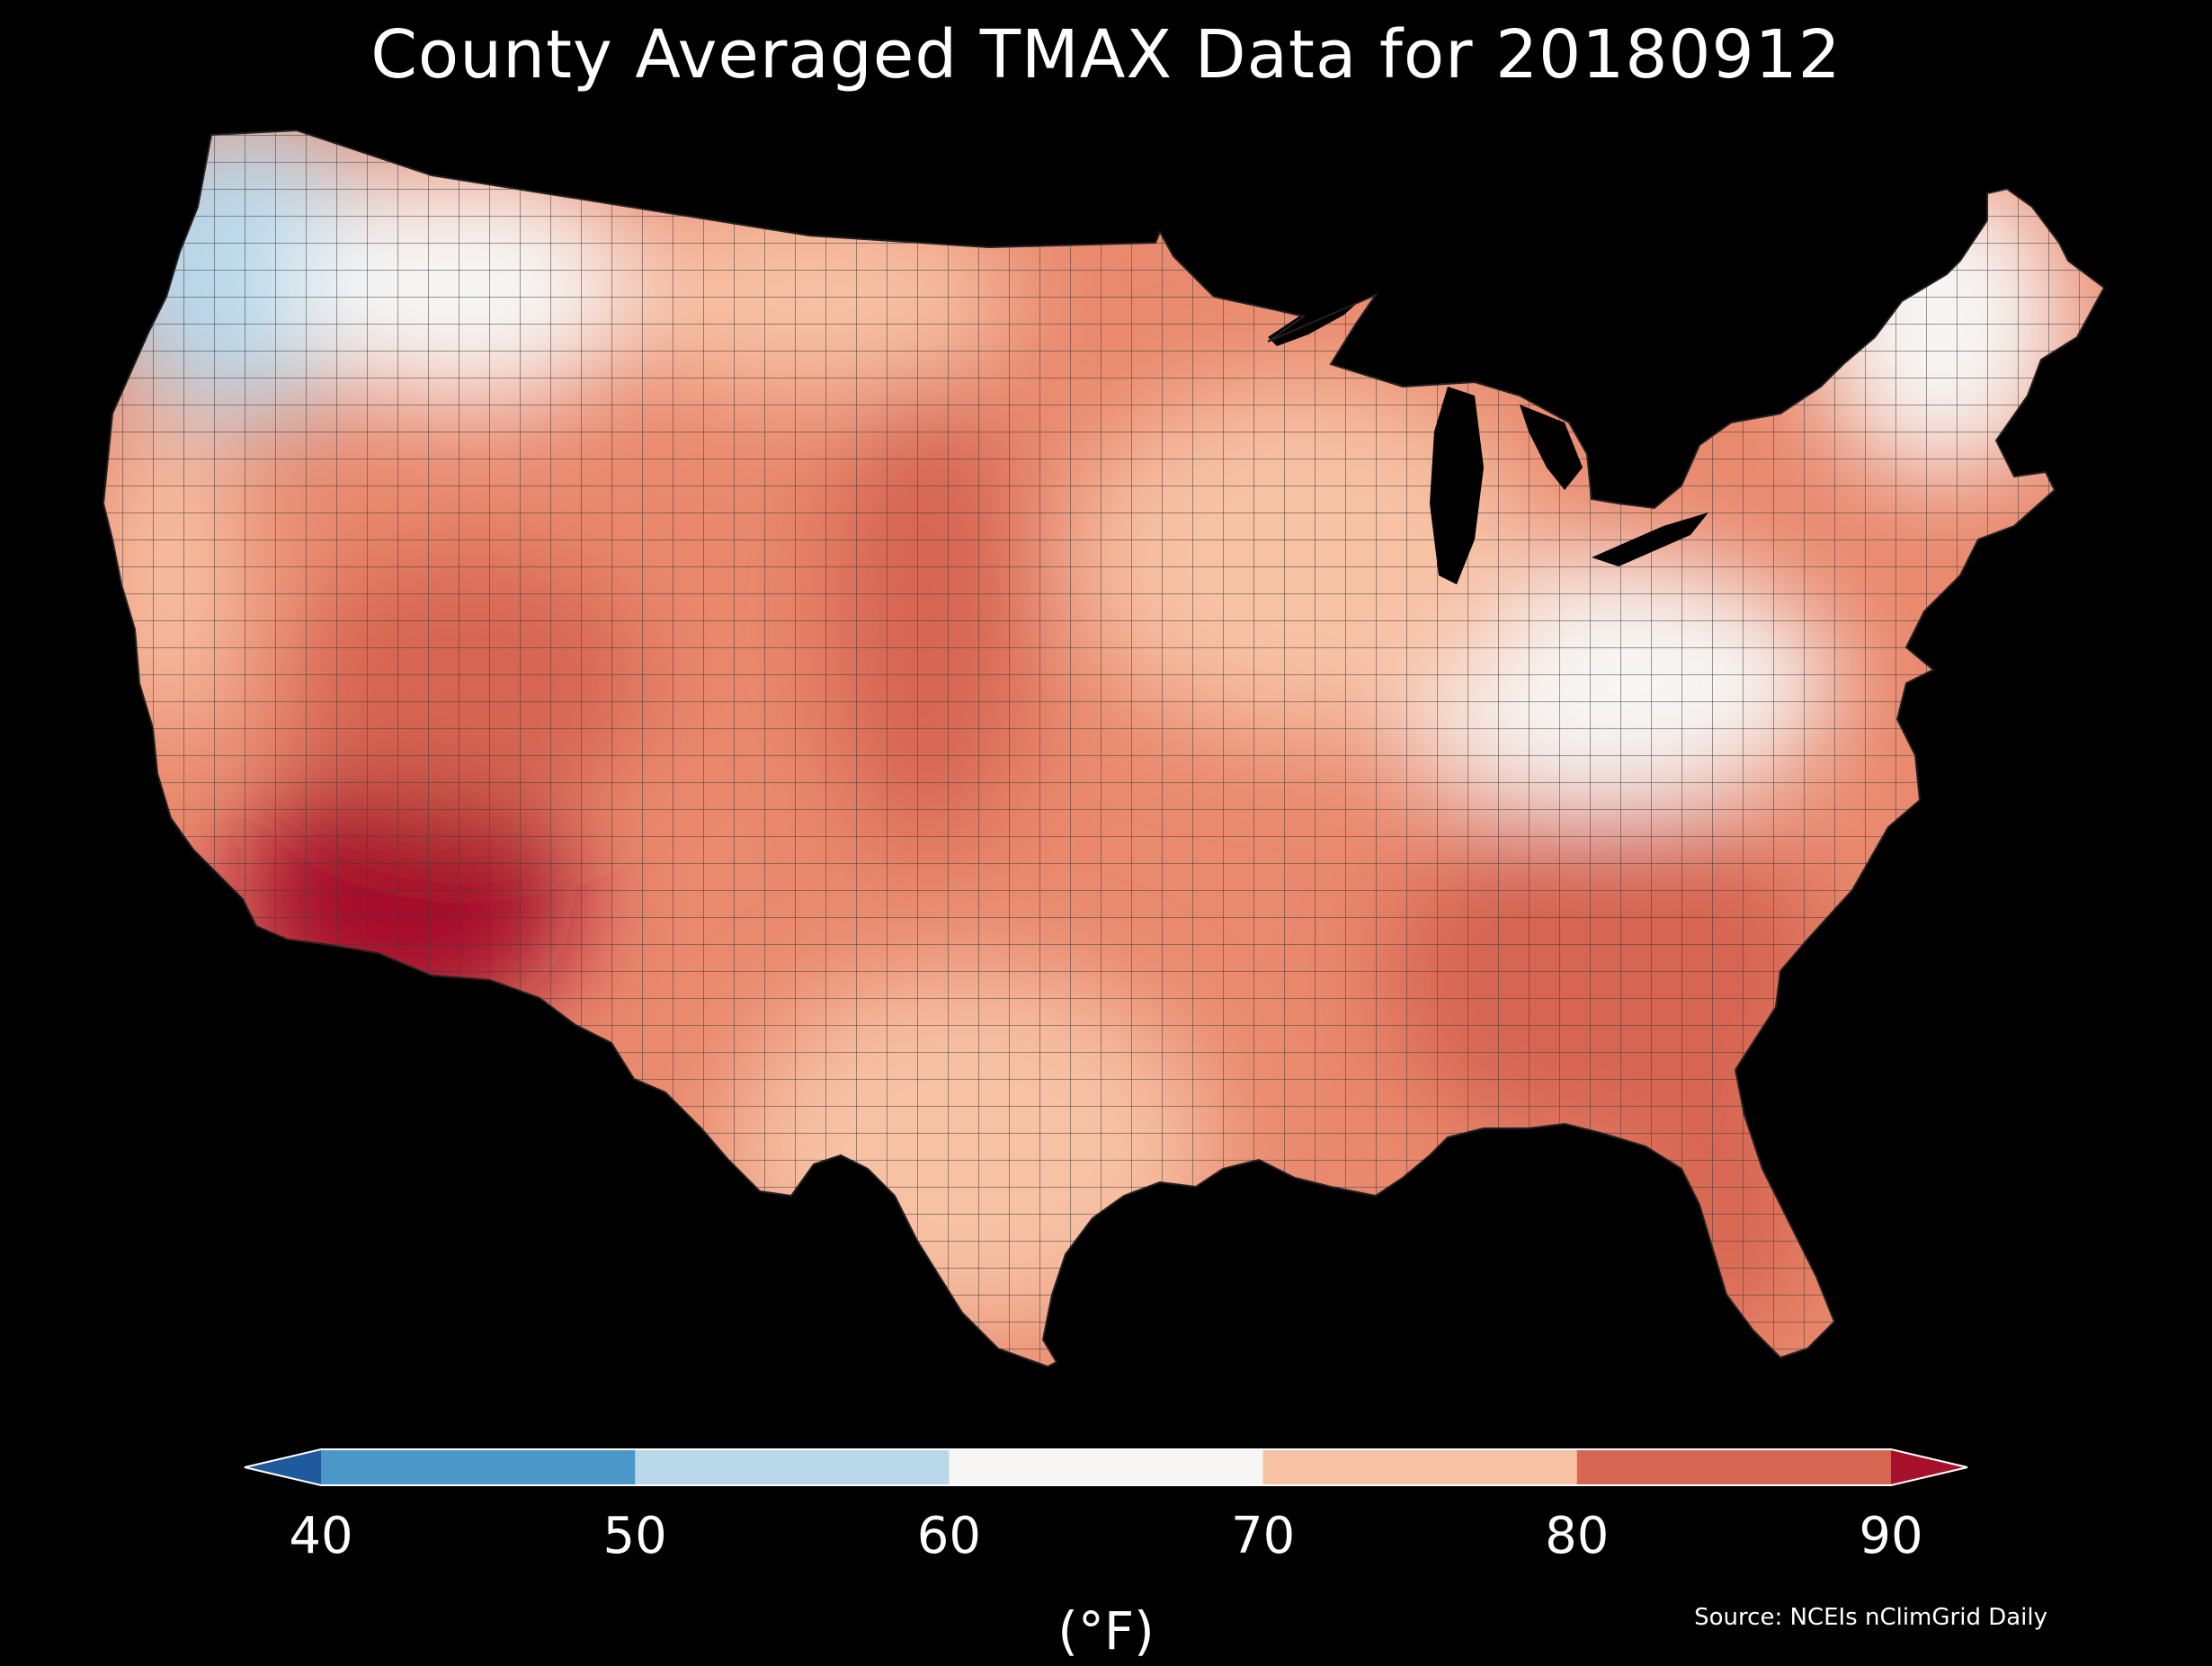 This screenshot has height=1666, width=2212. What do you see at coordinates (1577, 1536) in the screenshot?
I see `colorbar-tick-label: 80` at bounding box center [1577, 1536].